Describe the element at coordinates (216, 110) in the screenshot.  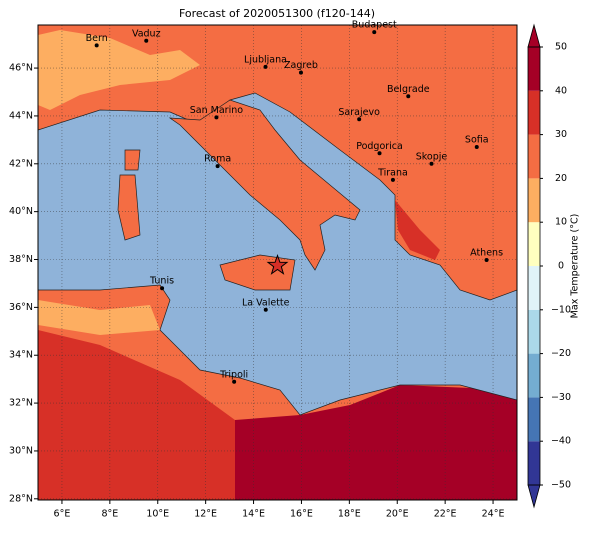
I see `city-label: San Marino` at that location.